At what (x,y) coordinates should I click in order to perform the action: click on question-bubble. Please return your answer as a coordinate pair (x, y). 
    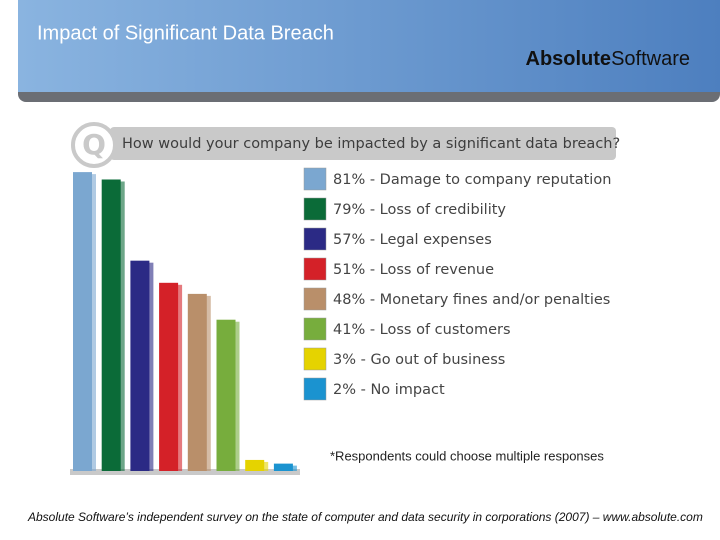
    Looking at the image, I should click on (94, 145).